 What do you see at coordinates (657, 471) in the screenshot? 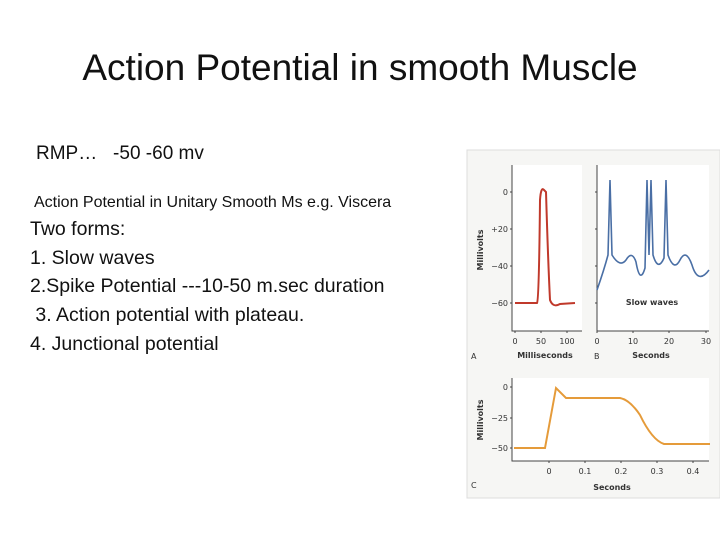
I see `x-tick-label: 0.3` at bounding box center [657, 471].